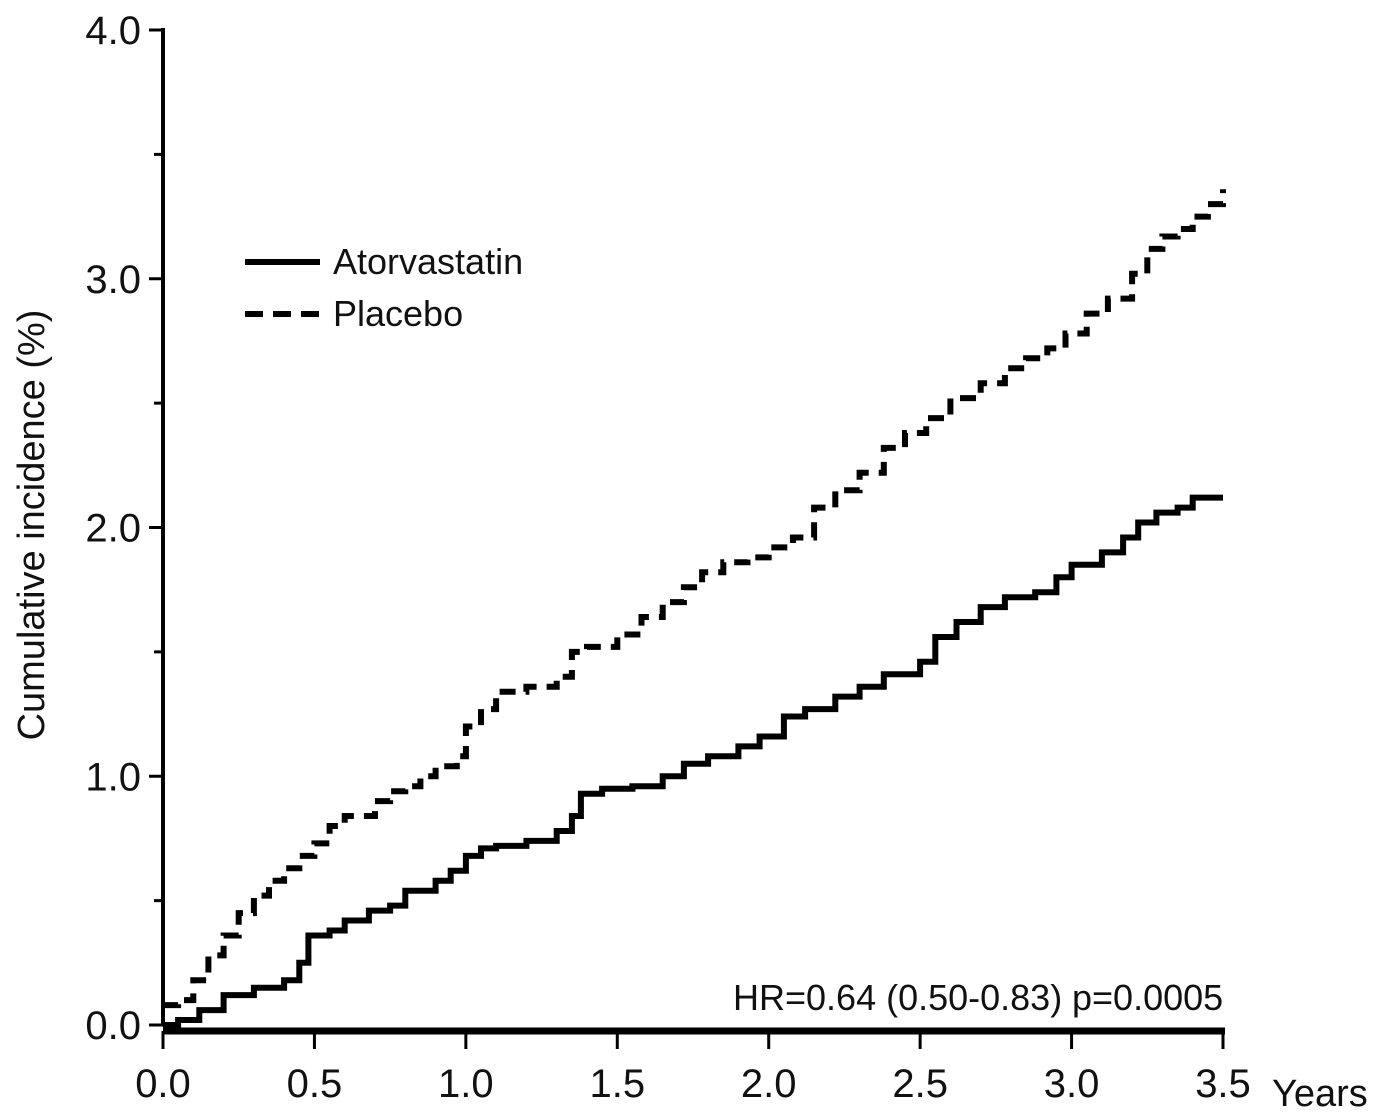 The width and height of the screenshot is (1380, 1114). What do you see at coordinates (617, 1084) in the screenshot?
I see `x-tick-label: 1.5` at bounding box center [617, 1084].